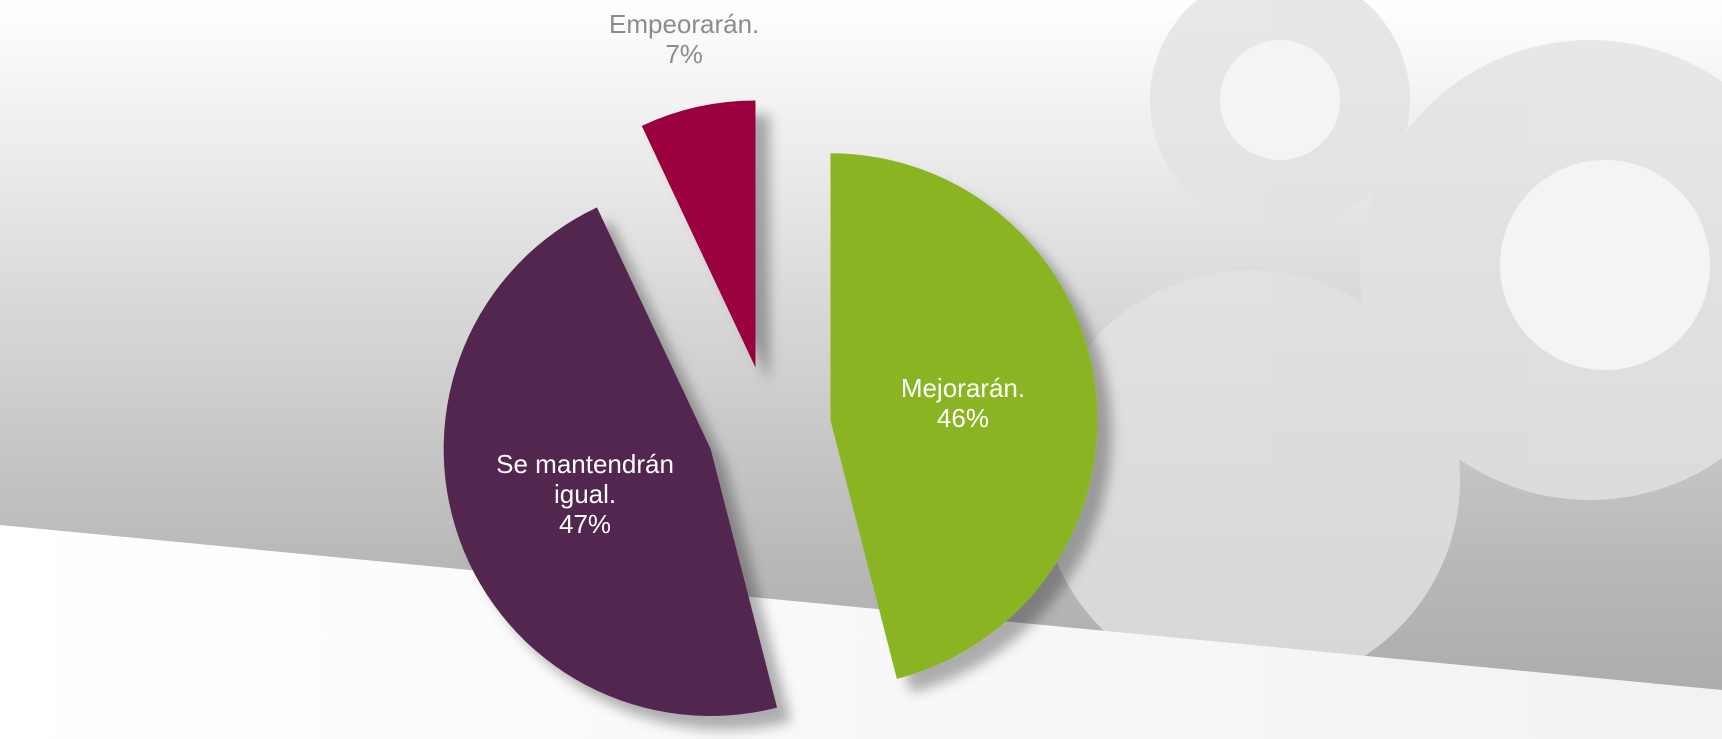 The width and height of the screenshot is (1722, 739). I want to click on slice-name: Mejorarán., so click(963, 388).